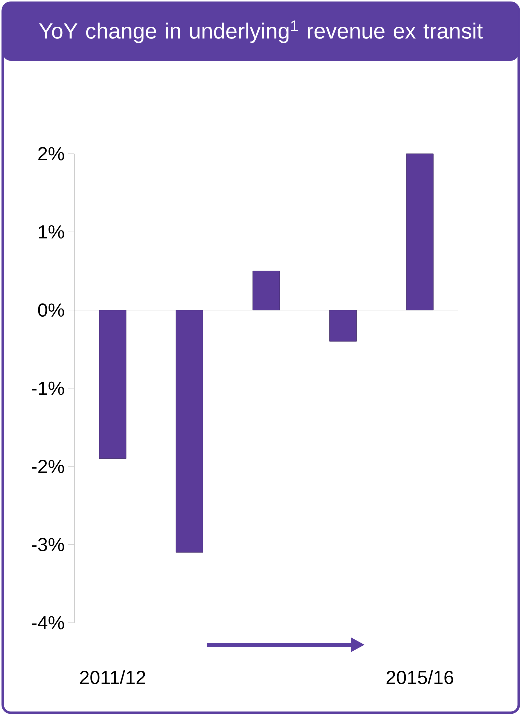 This screenshot has width=522, height=716. What do you see at coordinates (48, 545) in the screenshot?
I see `y-tick-label: -3%` at bounding box center [48, 545].